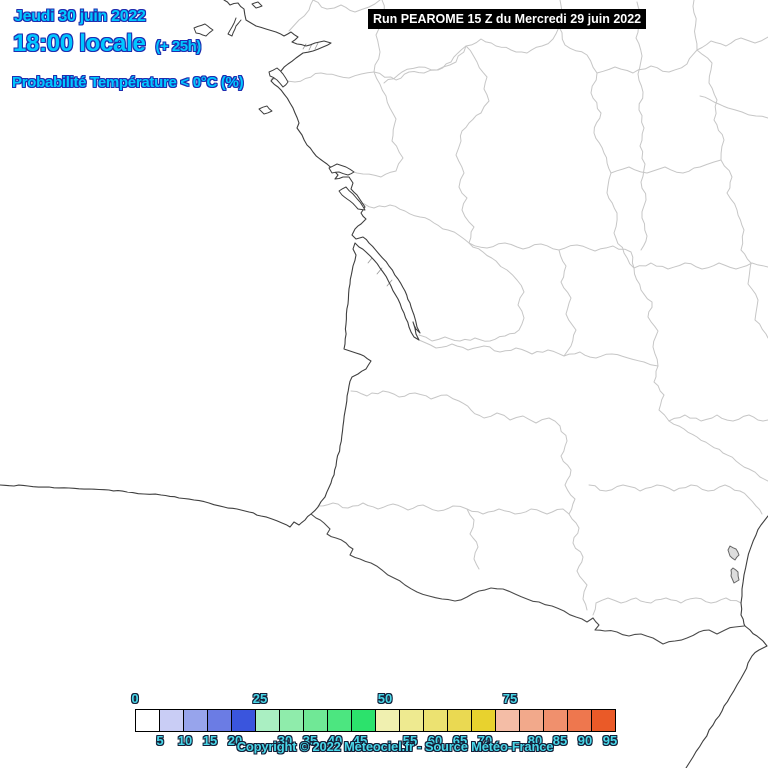 The height and width of the screenshot is (768, 768). Describe the element at coordinates (585, 740) in the screenshot. I see `legend-label: 90` at that location.